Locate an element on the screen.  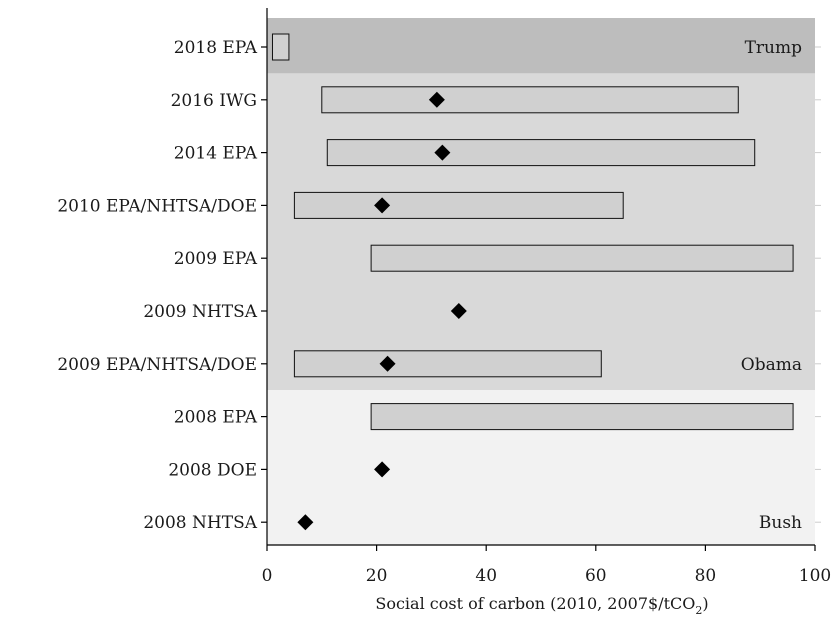
x-axis-title: Social cost of carbon (2010, 2007$/tCO2) is located at coordinates (541, 605).